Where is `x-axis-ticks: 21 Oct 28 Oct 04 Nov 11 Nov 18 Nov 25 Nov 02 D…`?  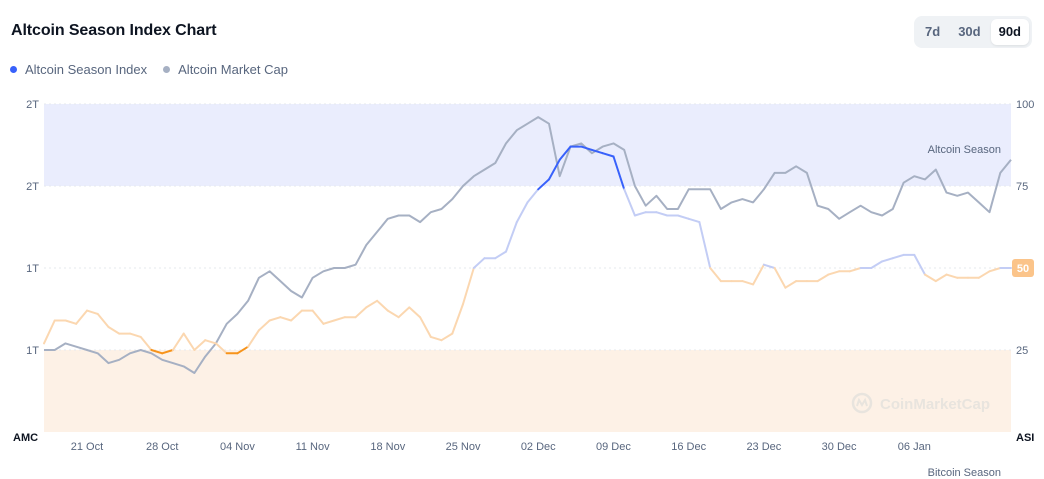 x-axis-ticks: 21 Oct 28 Oct 04 Nov 11 Nov 18 Nov 25 Nov 02 D… is located at coordinates (501, 447).